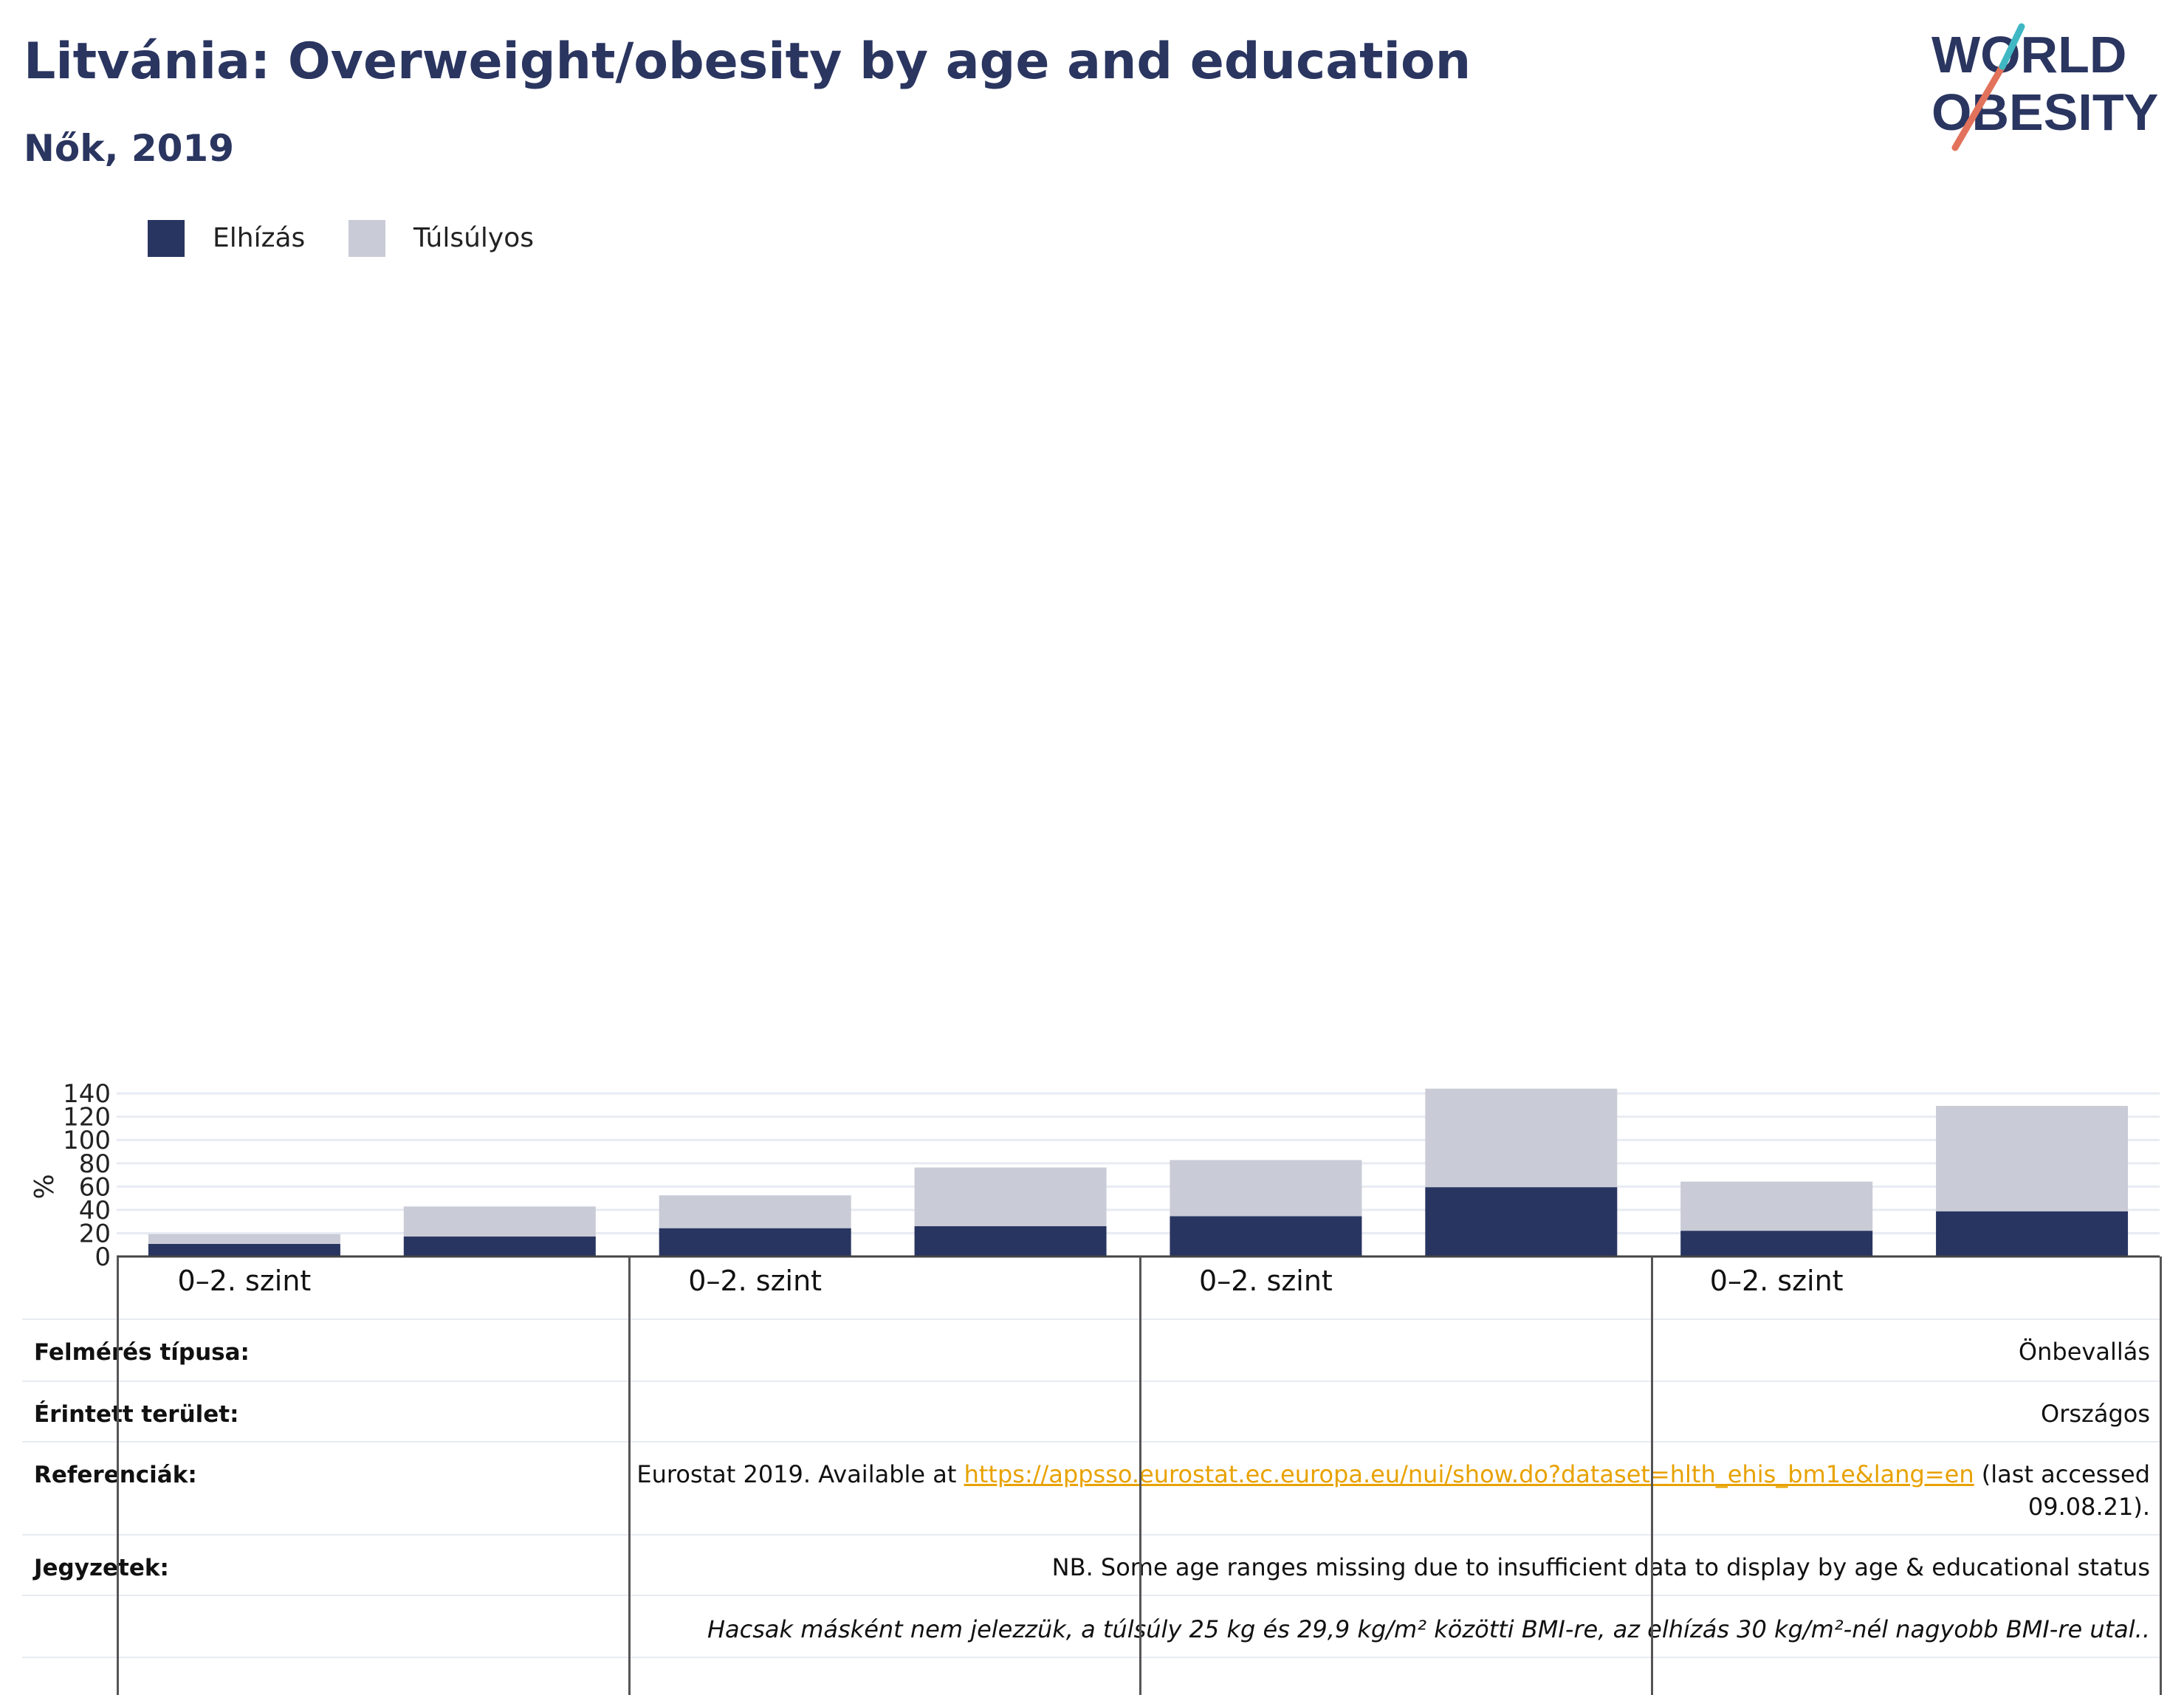 The image size is (2184, 1695). I want to click on logo-text-obesity: OBESITY, so click(2045, 112).